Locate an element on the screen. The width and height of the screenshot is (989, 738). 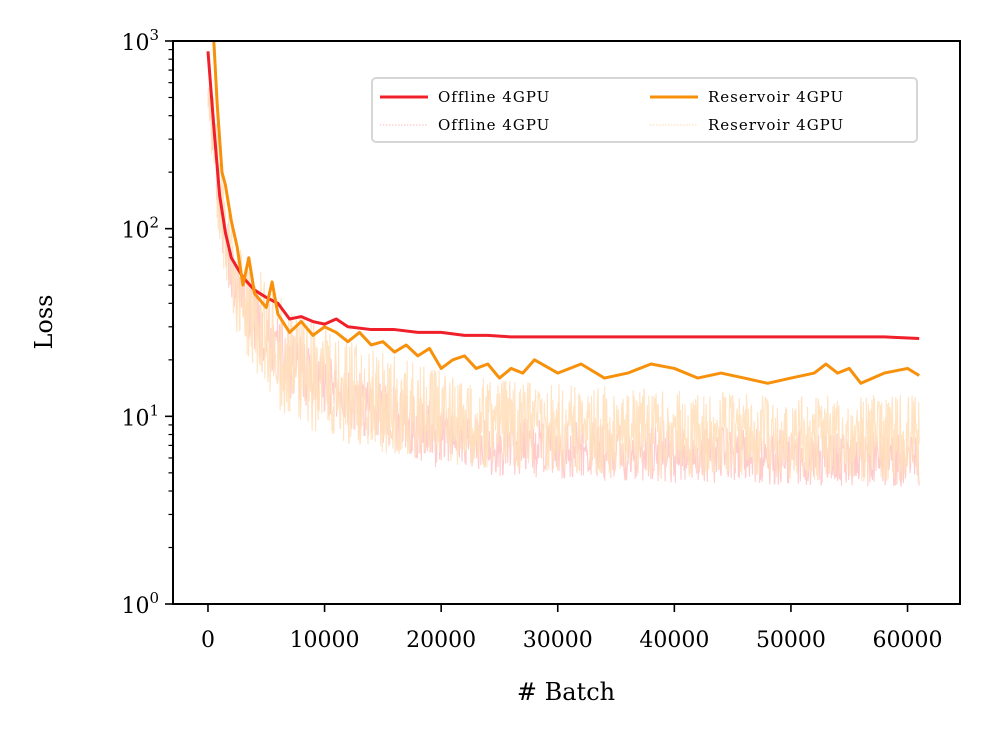
y-tick-label-3: 10³ is located at coordinates (140, 41).